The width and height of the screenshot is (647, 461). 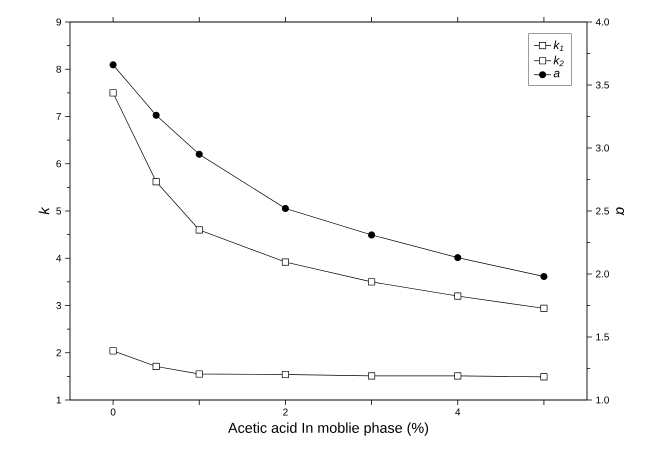 I want to click on y-tick-label: 6, so click(x=59, y=164).